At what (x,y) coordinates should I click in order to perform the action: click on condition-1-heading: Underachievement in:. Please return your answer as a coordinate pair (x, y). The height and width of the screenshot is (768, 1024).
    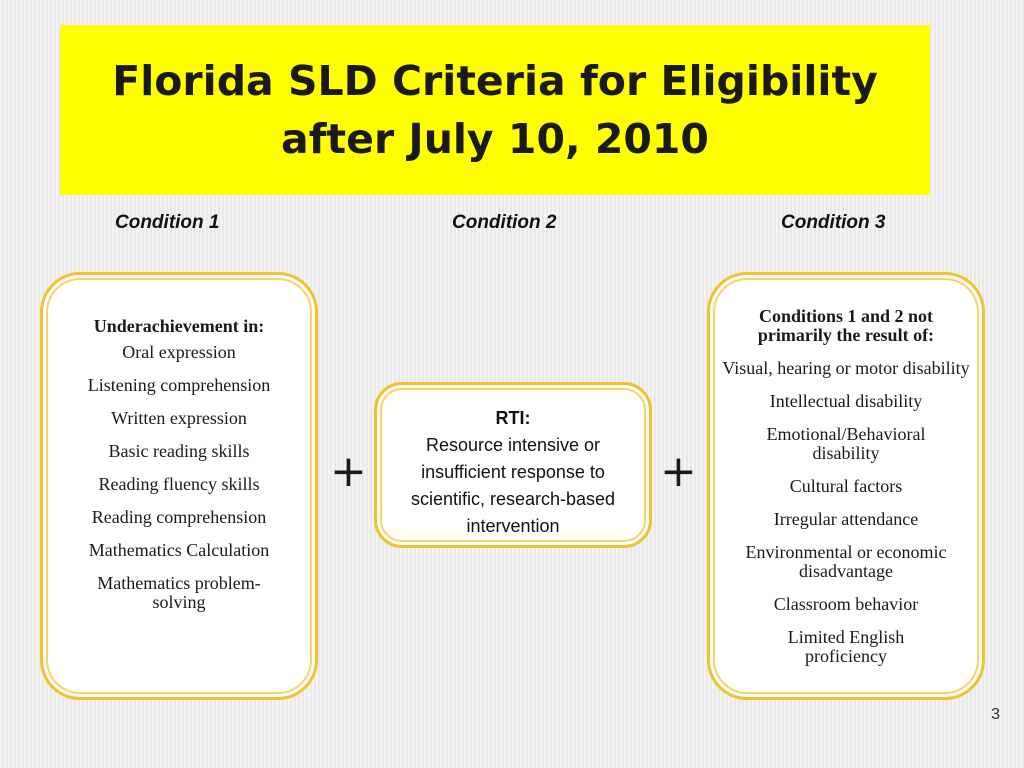
    Looking at the image, I should click on (179, 326).